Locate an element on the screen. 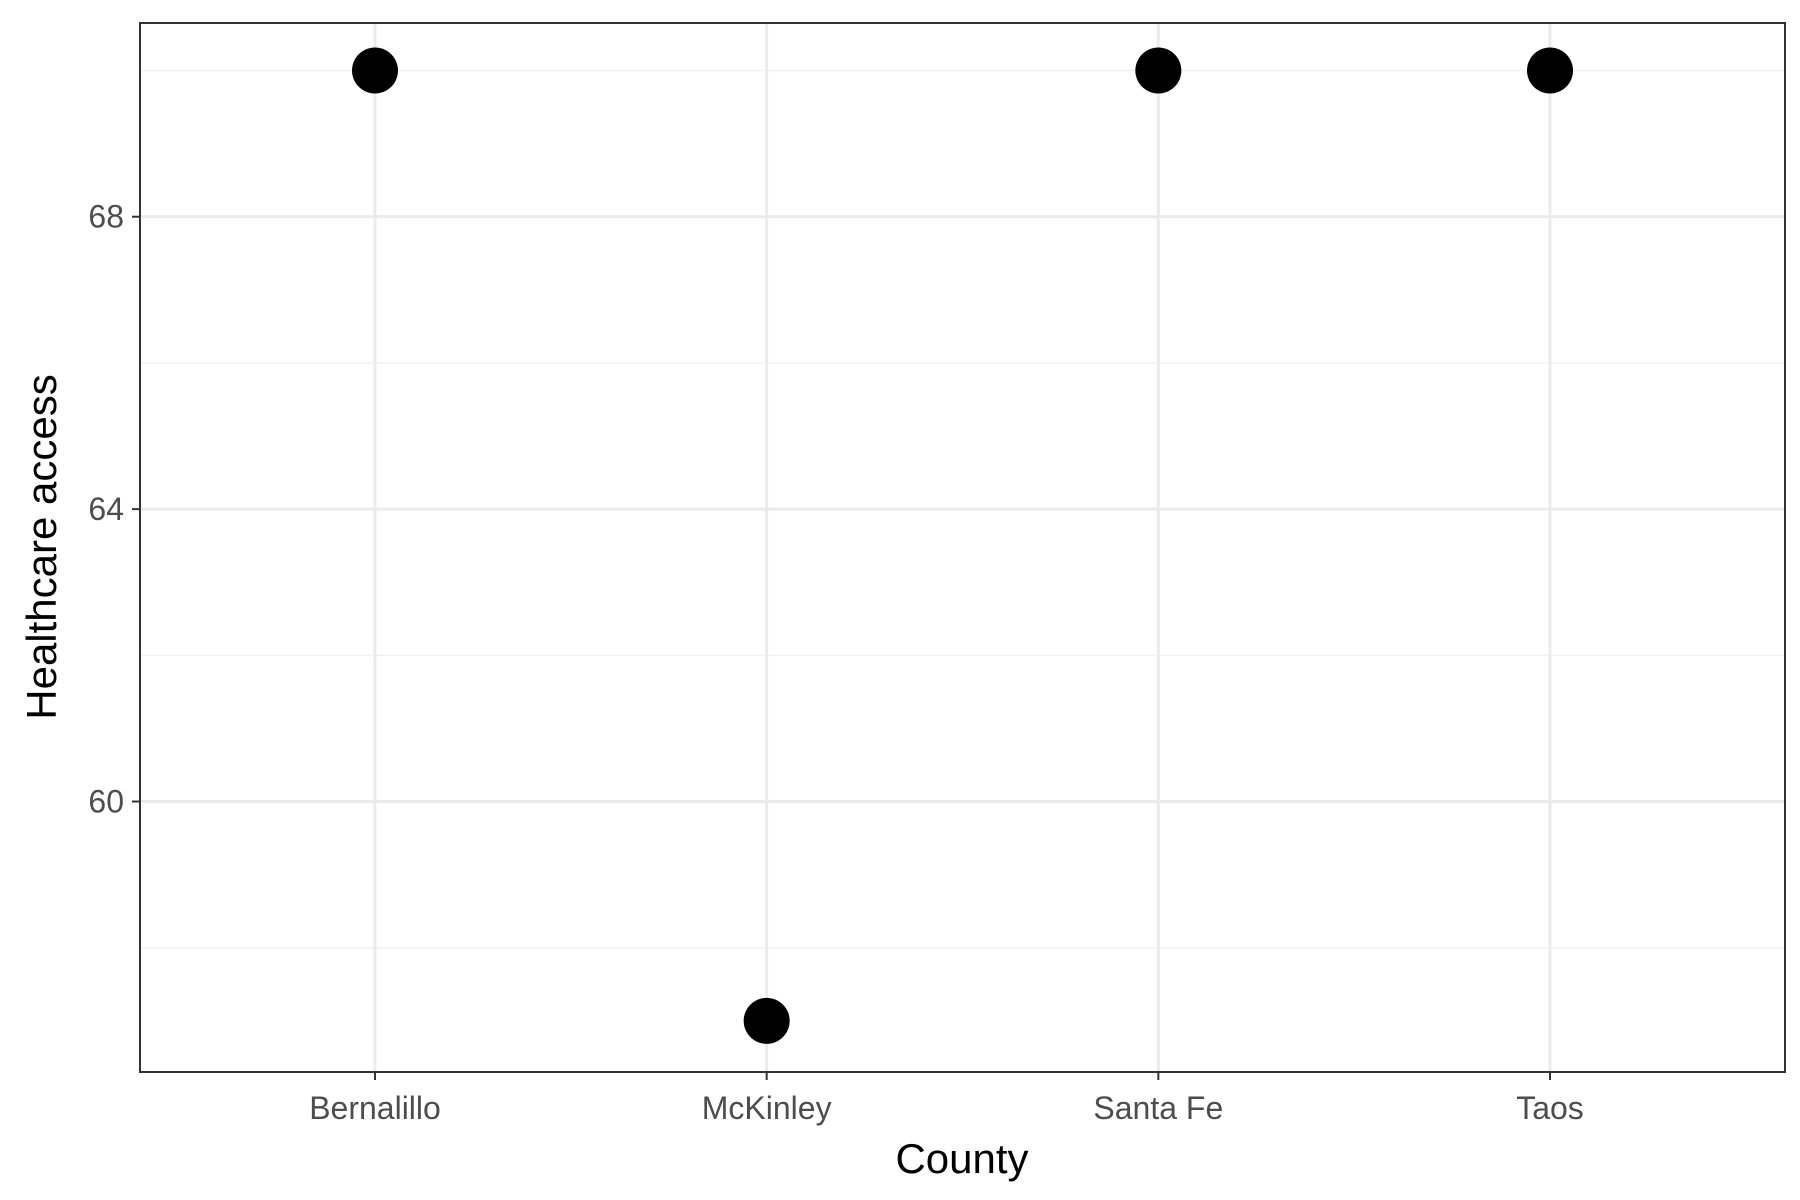 The width and height of the screenshot is (1800, 1200). data-point-bernalillo is located at coordinates (375, 70).